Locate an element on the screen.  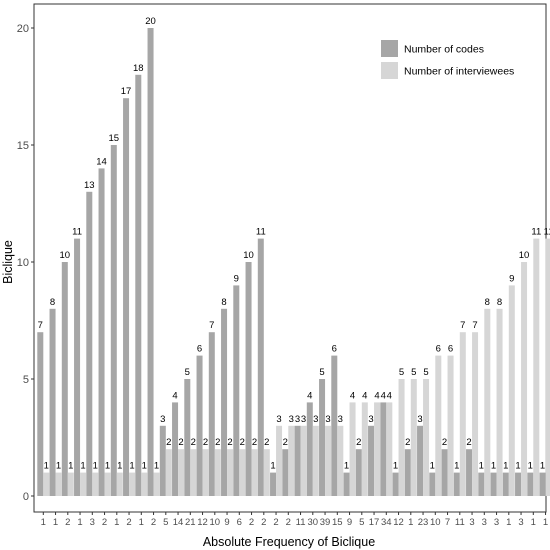
x-tick-label: 34 is located at coordinates (386, 522).